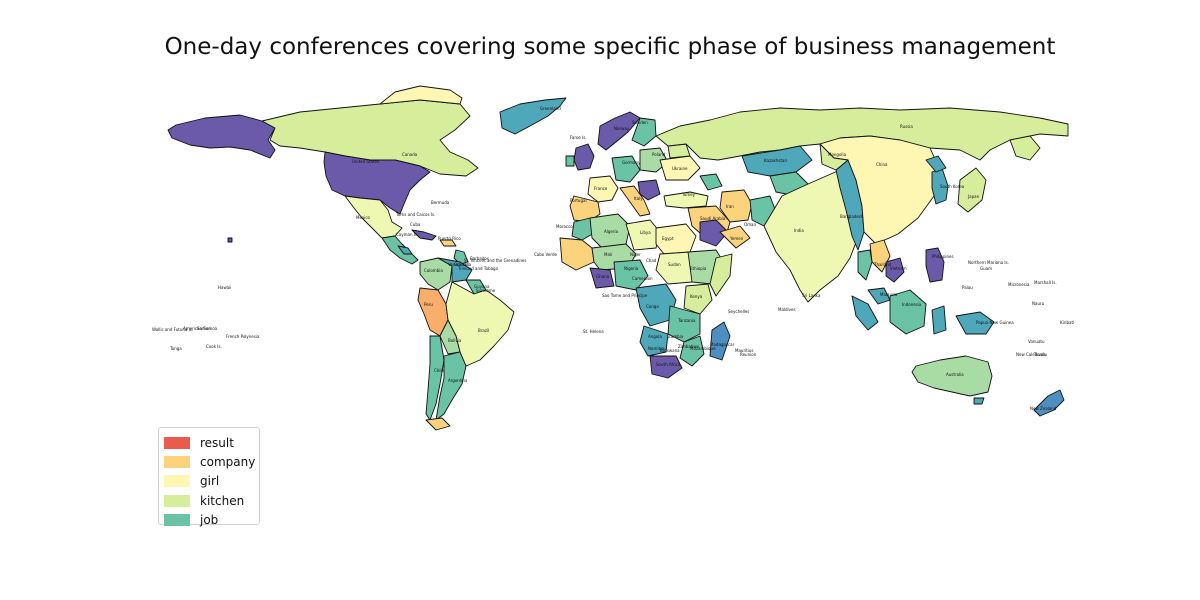  I want to click on region-greenland, so click(533, 116).